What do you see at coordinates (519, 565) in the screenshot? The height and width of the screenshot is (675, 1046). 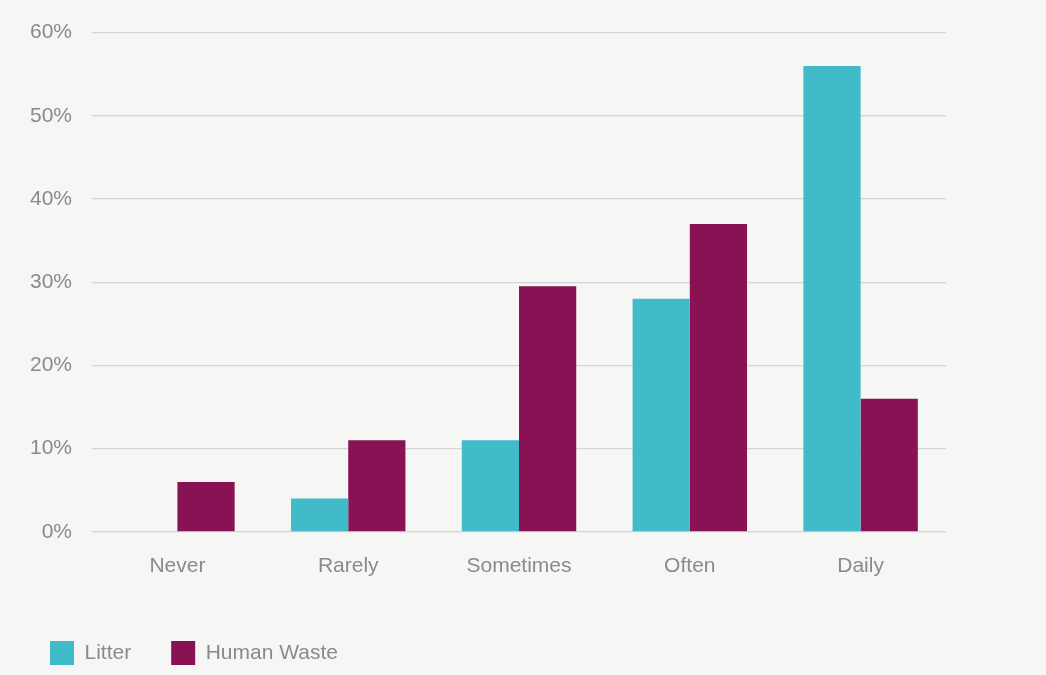 I see `x-tick-label: Sometimes` at bounding box center [519, 565].